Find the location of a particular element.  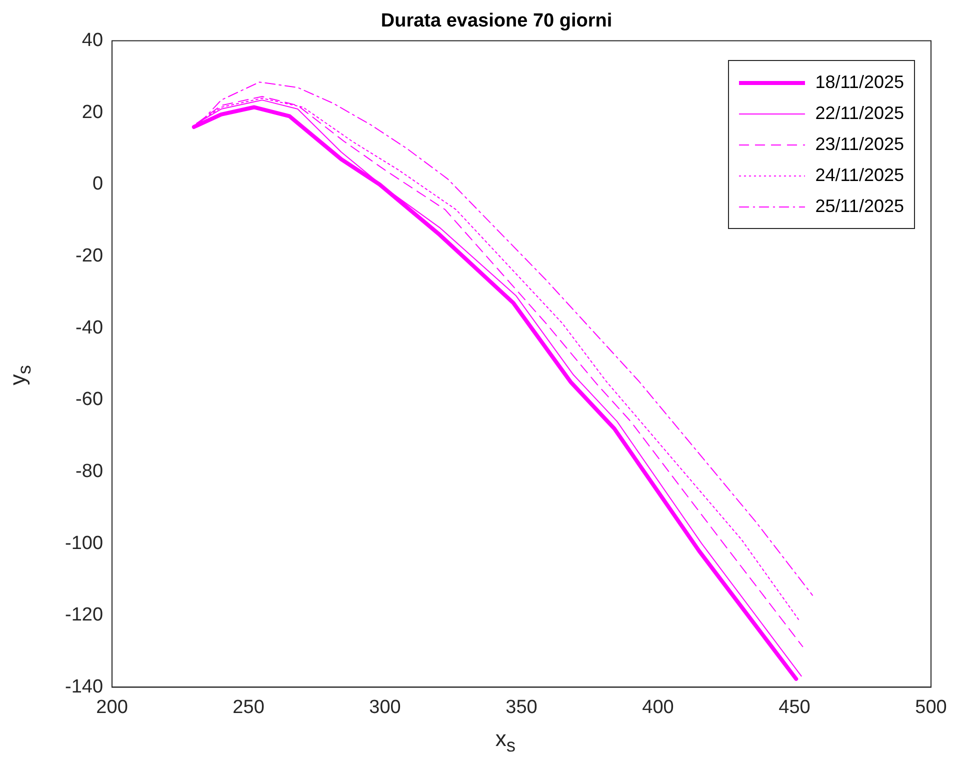

x-tick-label: 200 is located at coordinates (112, 707).